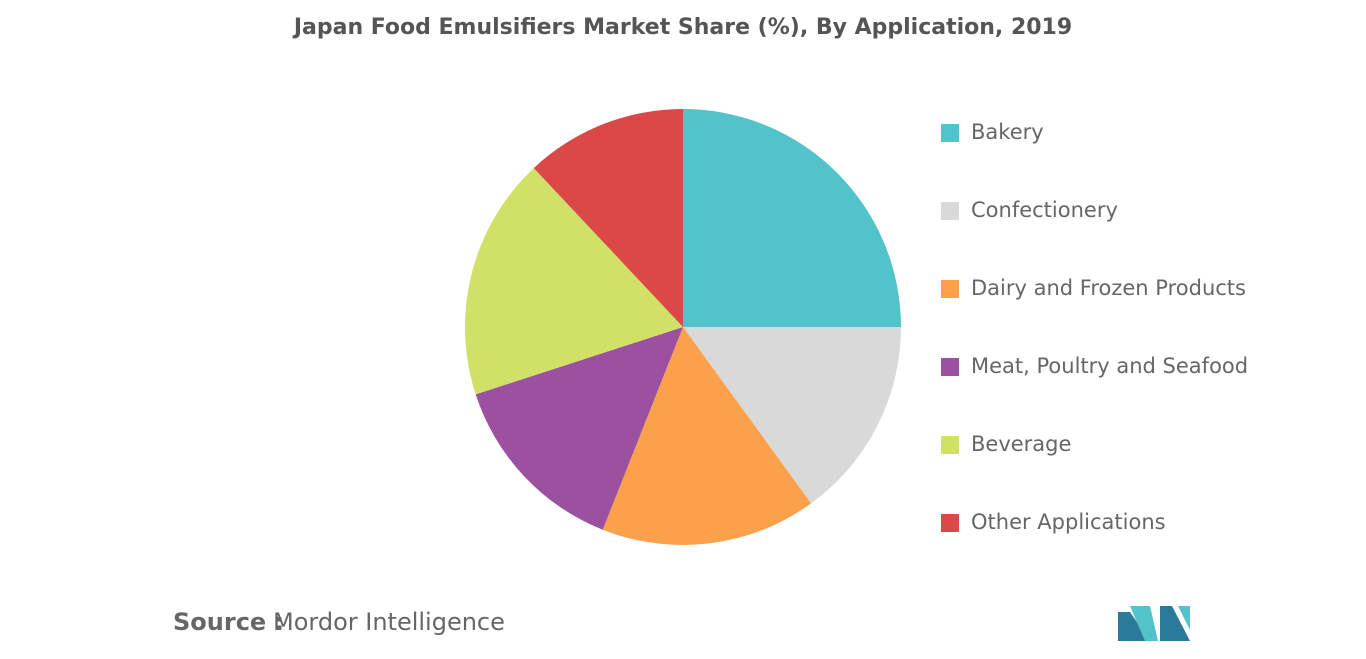 Image resolution: width=1366 pixels, height=659 pixels. What do you see at coordinates (1044, 210) in the screenshot?
I see `legend-label: Confectionery` at bounding box center [1044, 210].